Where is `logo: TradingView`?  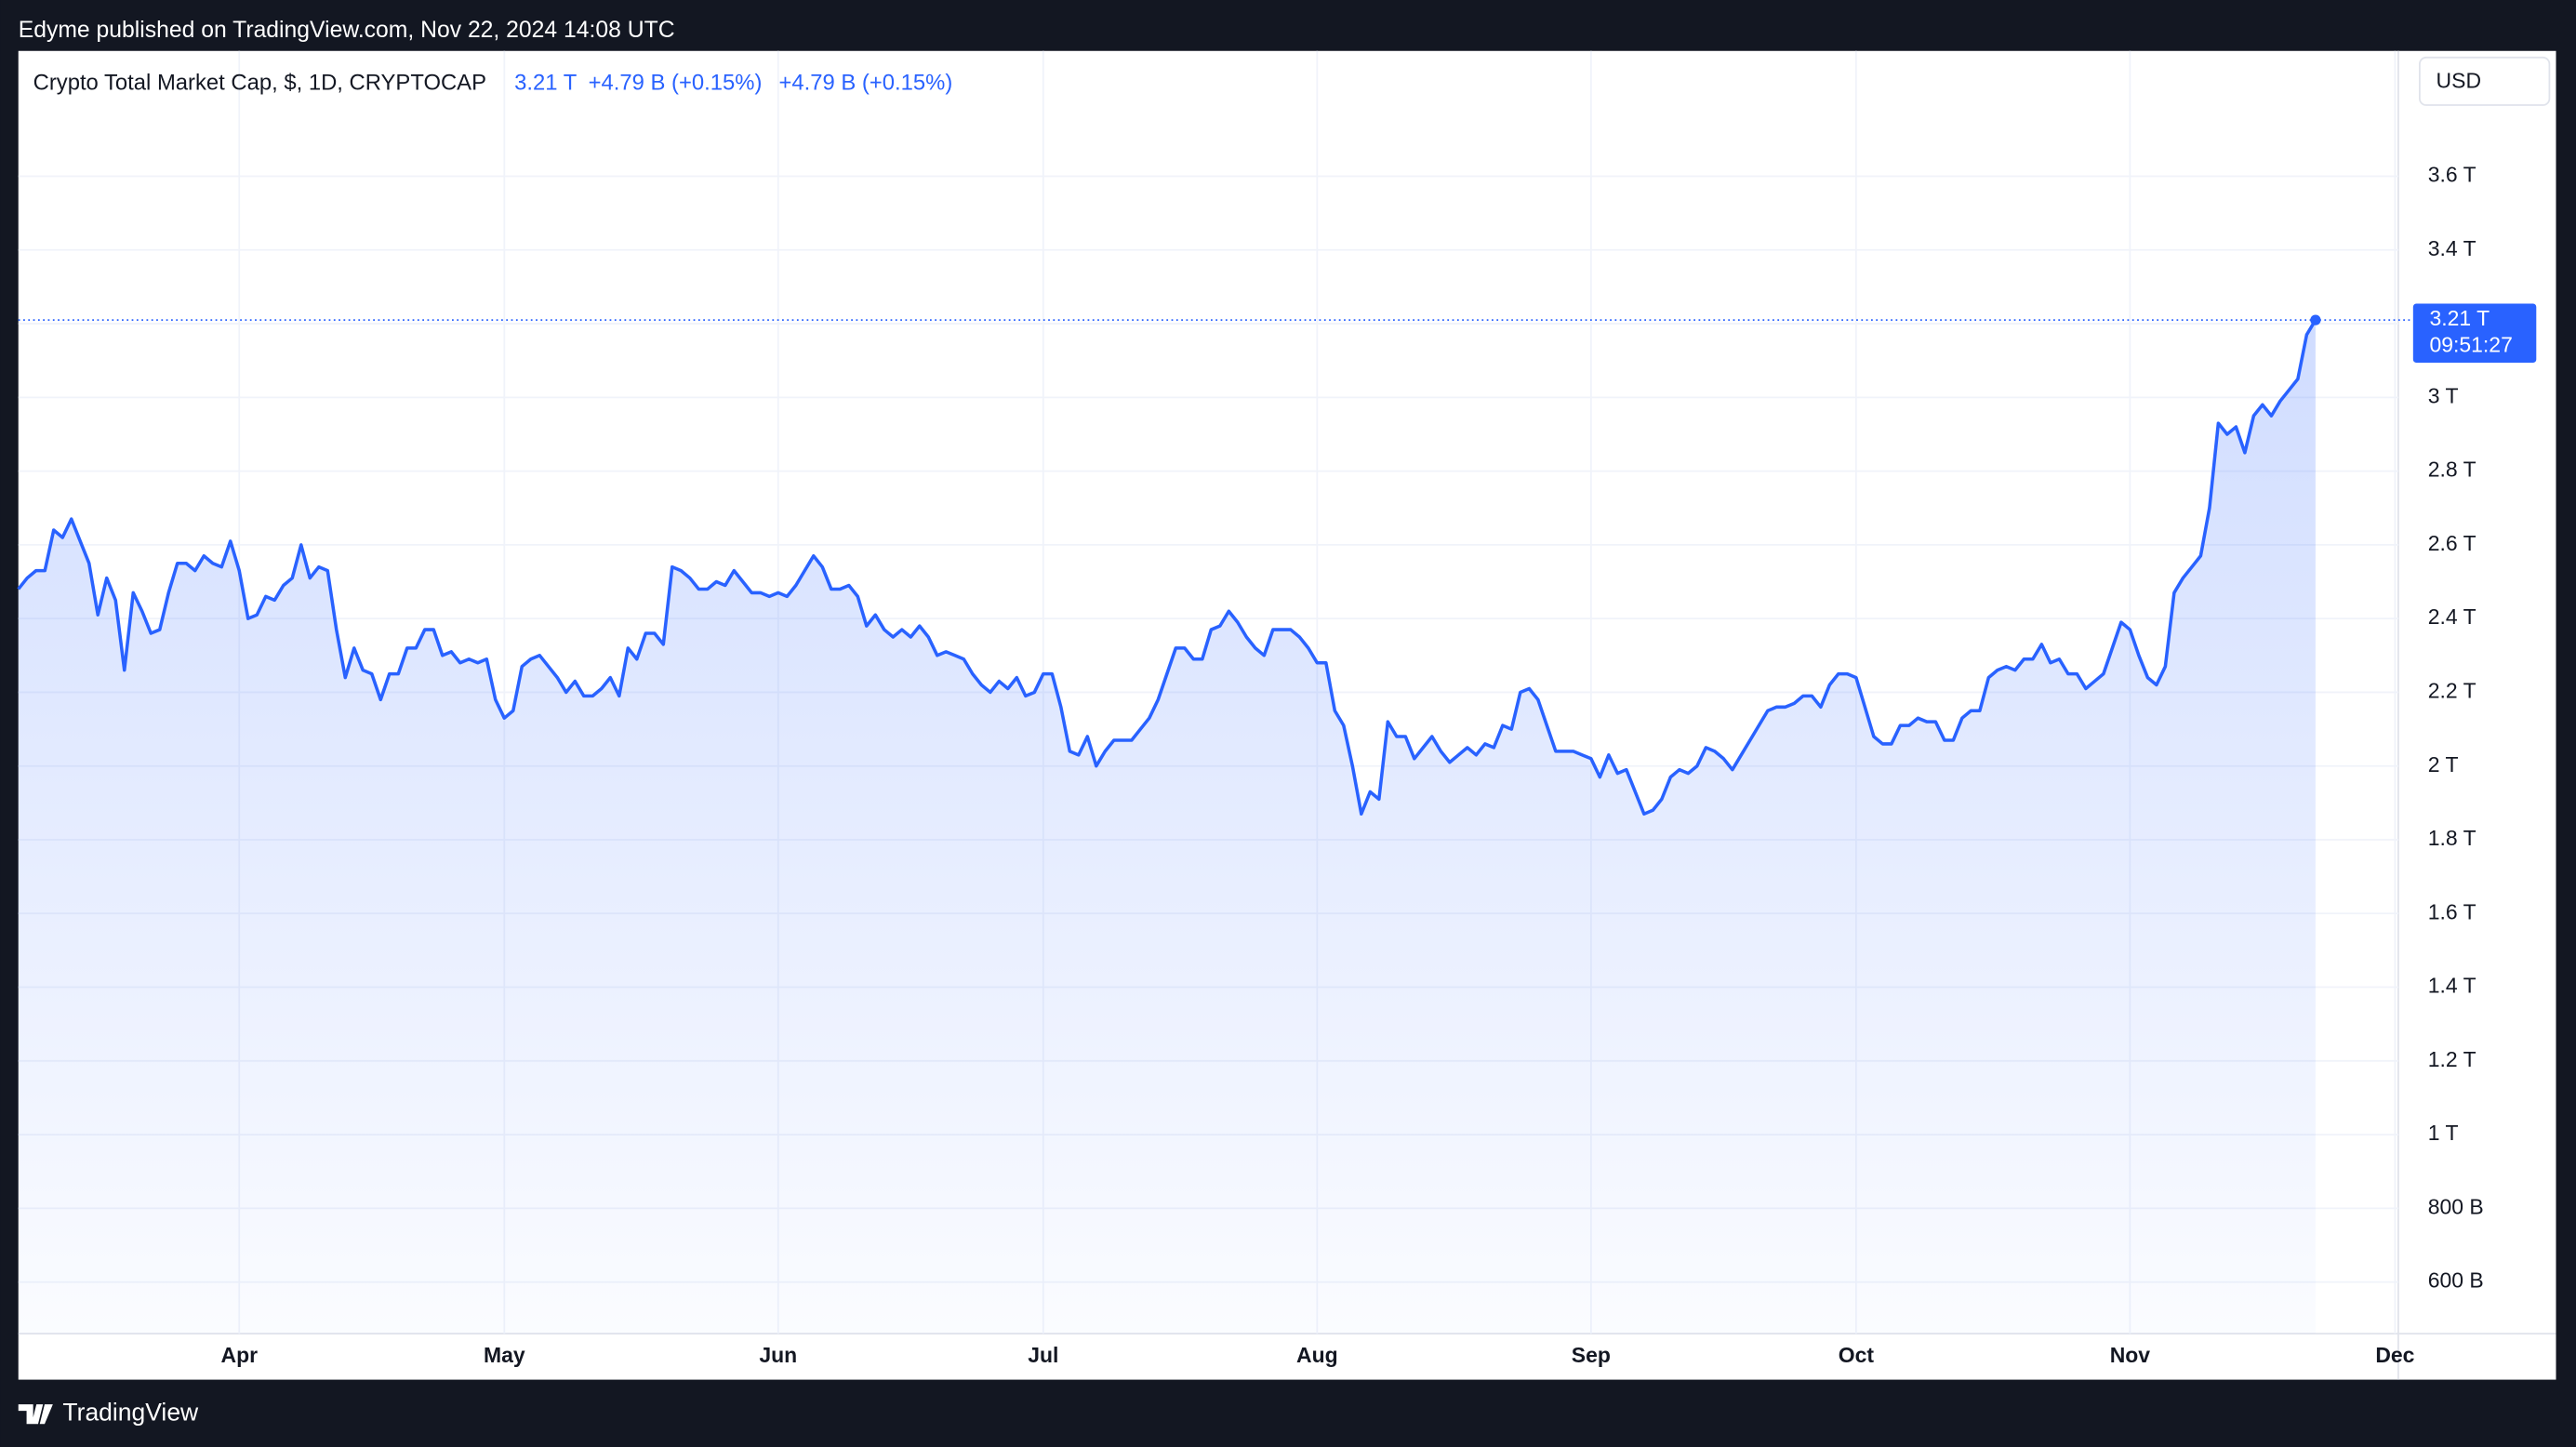
logo: TradingView is located at coordinates (108, 1413).